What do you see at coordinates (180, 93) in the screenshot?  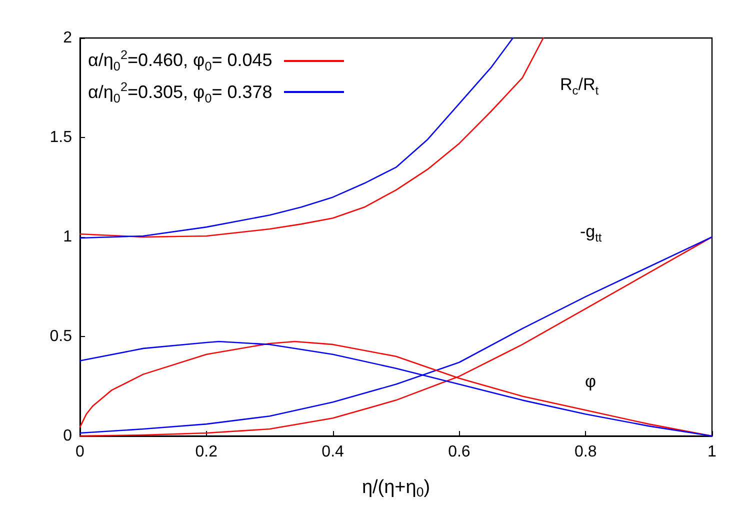 I see `legend-label: α/η$_{0}$$^{2}$=0.305, φ$_{0}$= 0.378` at bounding box center [180, 93].